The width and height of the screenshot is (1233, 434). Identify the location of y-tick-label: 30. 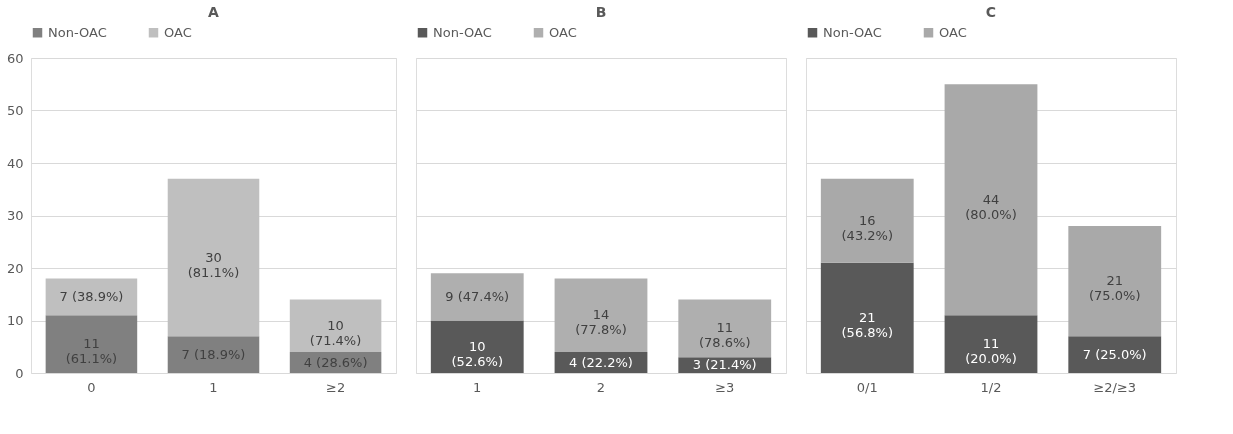
(15, 215).